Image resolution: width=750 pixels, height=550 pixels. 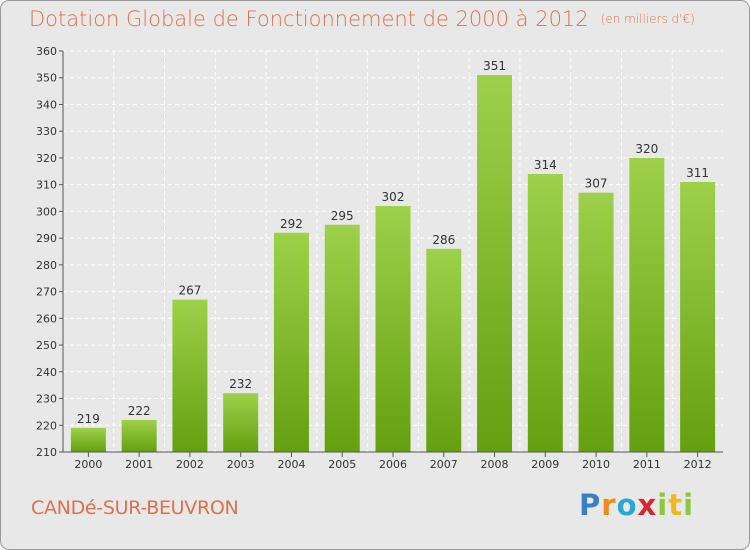 I want to click on x-tick-label: 2004, so click(x=291, y=464).